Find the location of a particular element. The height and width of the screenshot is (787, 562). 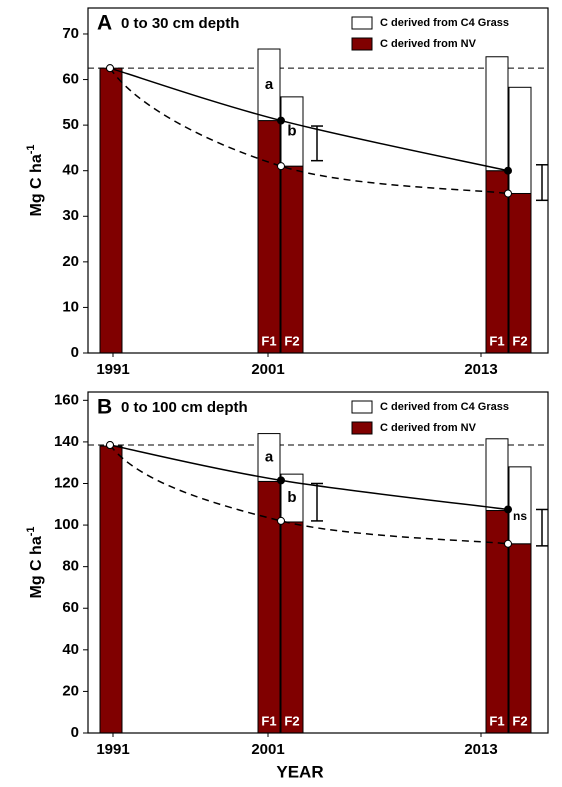

y-tick-label: 100 is located at coordinates (66, 524).